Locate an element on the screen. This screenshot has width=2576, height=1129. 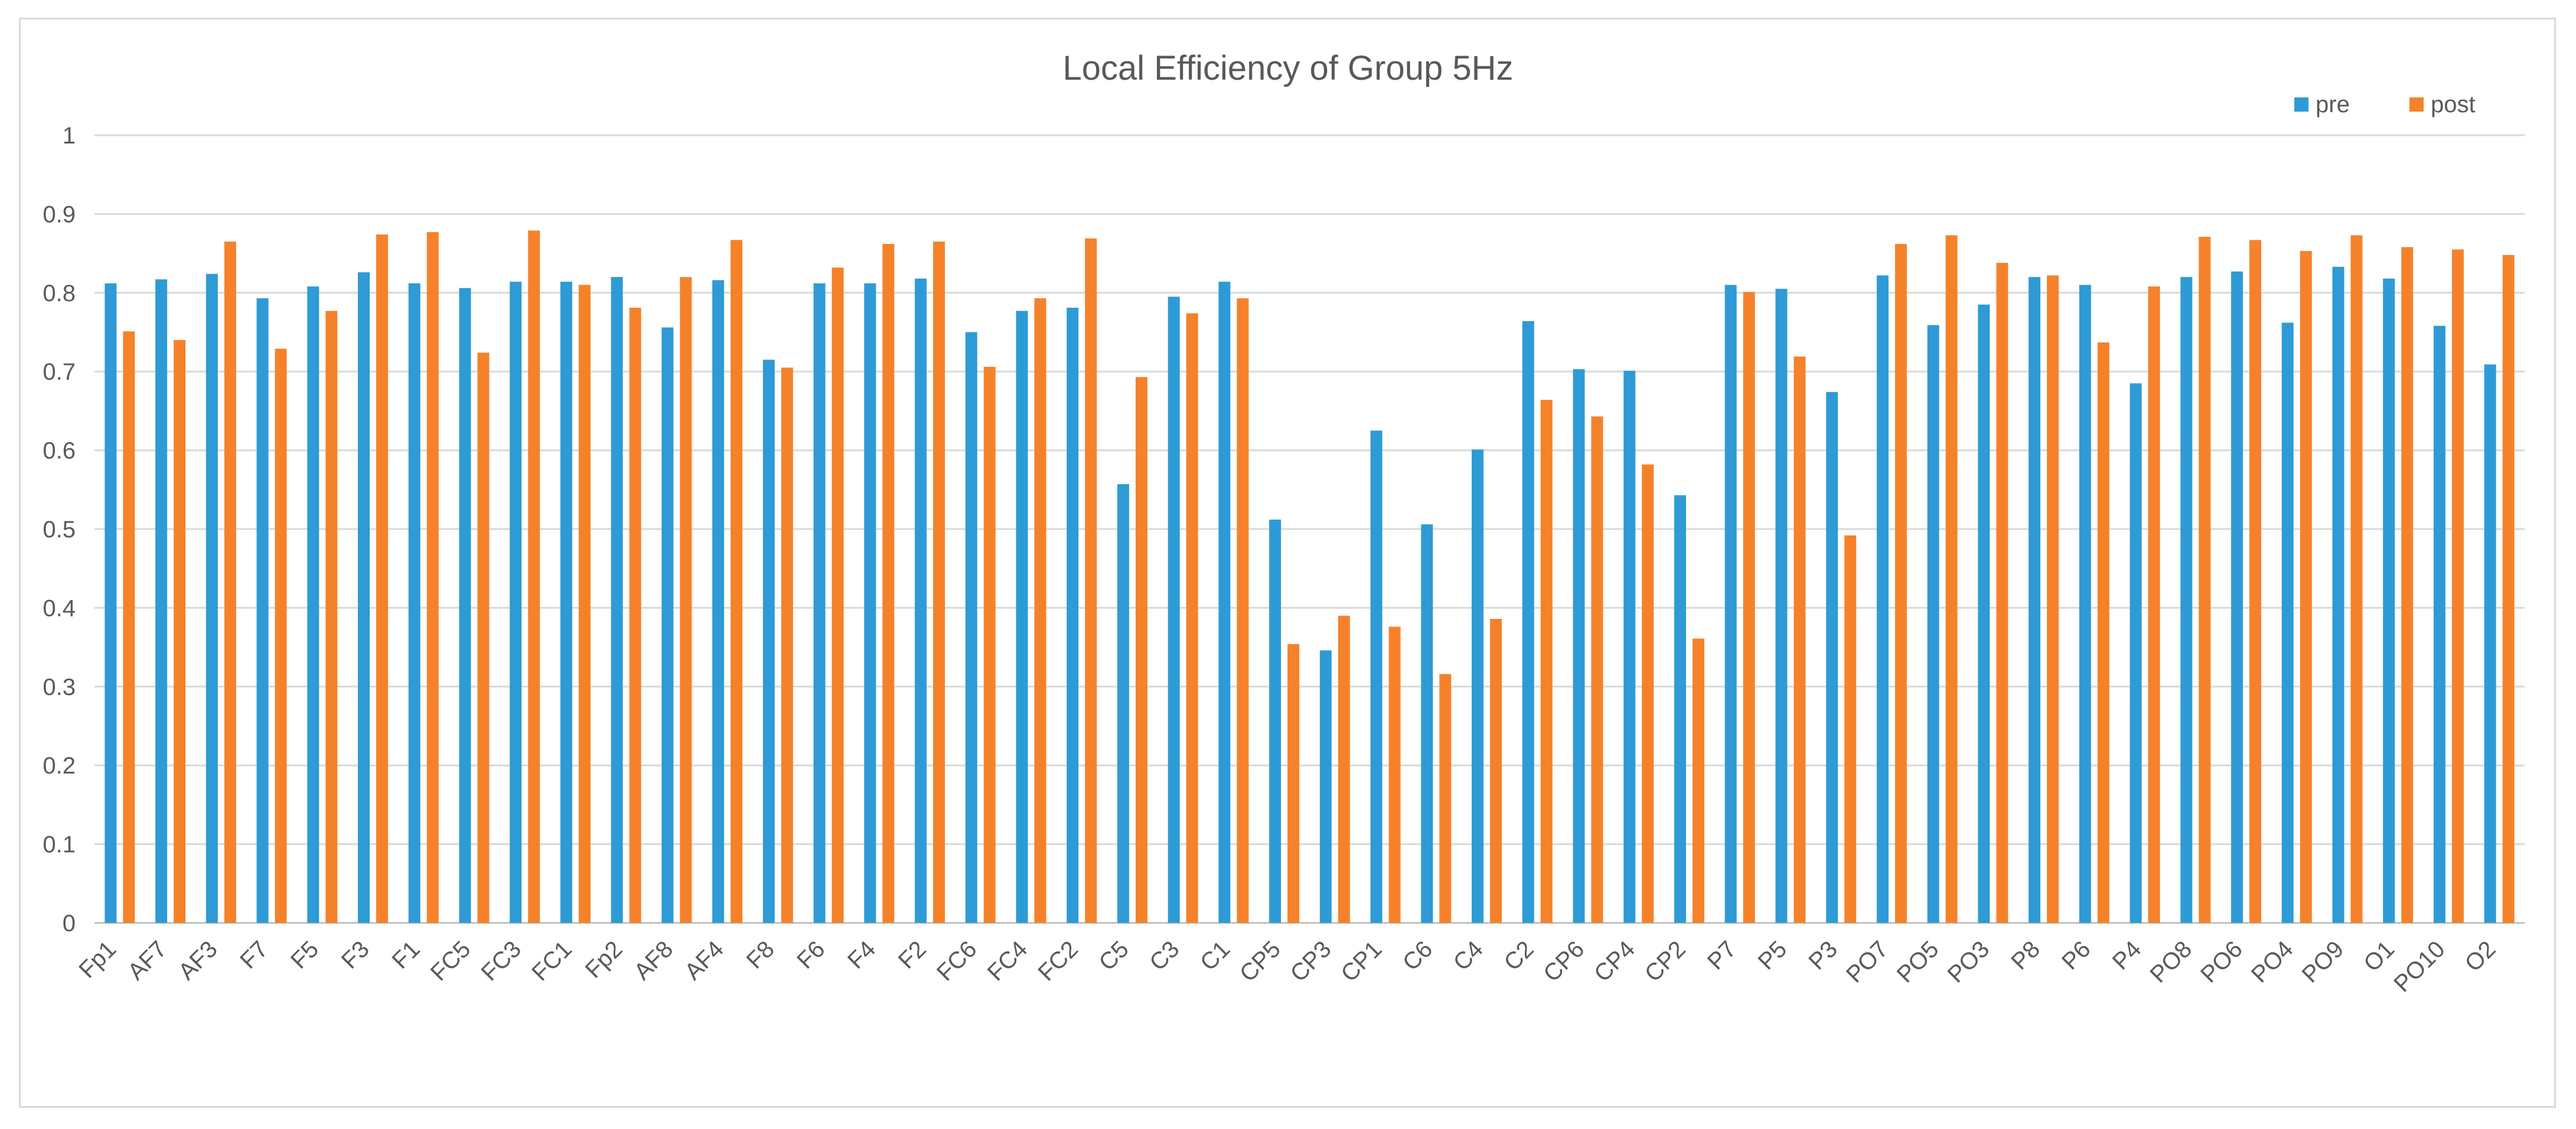
bar-post-CP2 is located at coordinates (1698, 780).